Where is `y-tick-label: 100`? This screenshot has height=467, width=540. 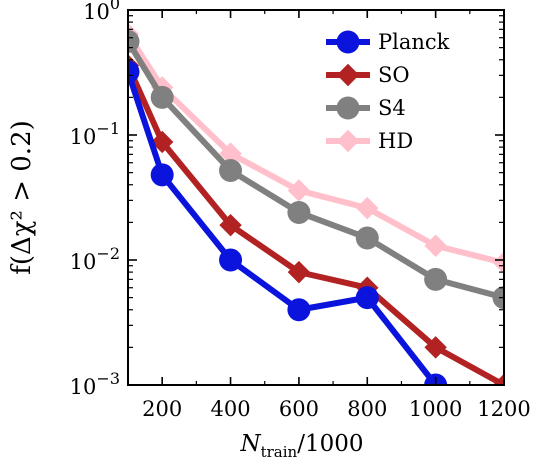 y-tick-label: 100 is located at coordinates (101, 12).